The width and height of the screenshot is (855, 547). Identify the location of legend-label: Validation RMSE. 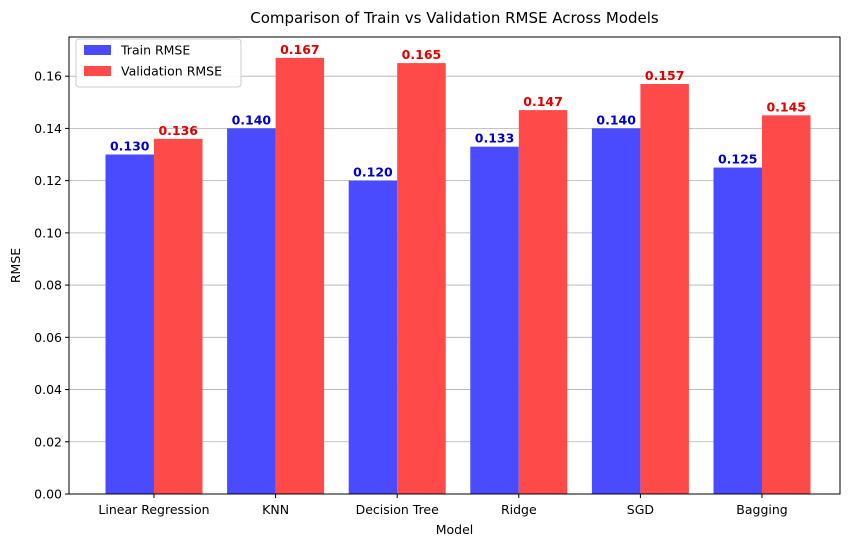
(171, 71).